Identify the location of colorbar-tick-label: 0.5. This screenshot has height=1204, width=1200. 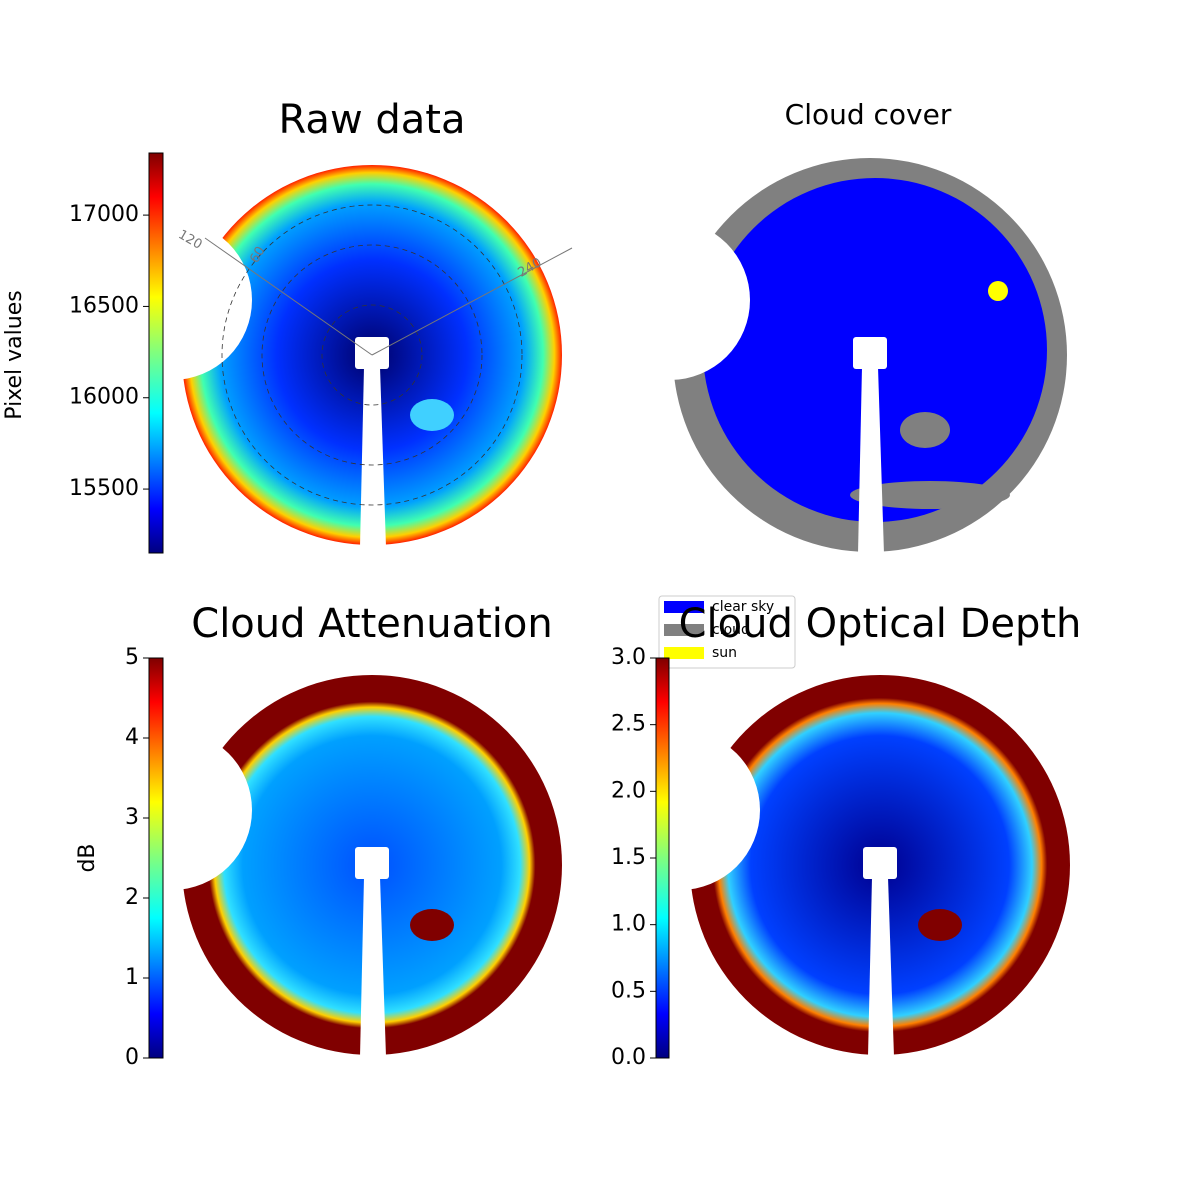
(628, 990).